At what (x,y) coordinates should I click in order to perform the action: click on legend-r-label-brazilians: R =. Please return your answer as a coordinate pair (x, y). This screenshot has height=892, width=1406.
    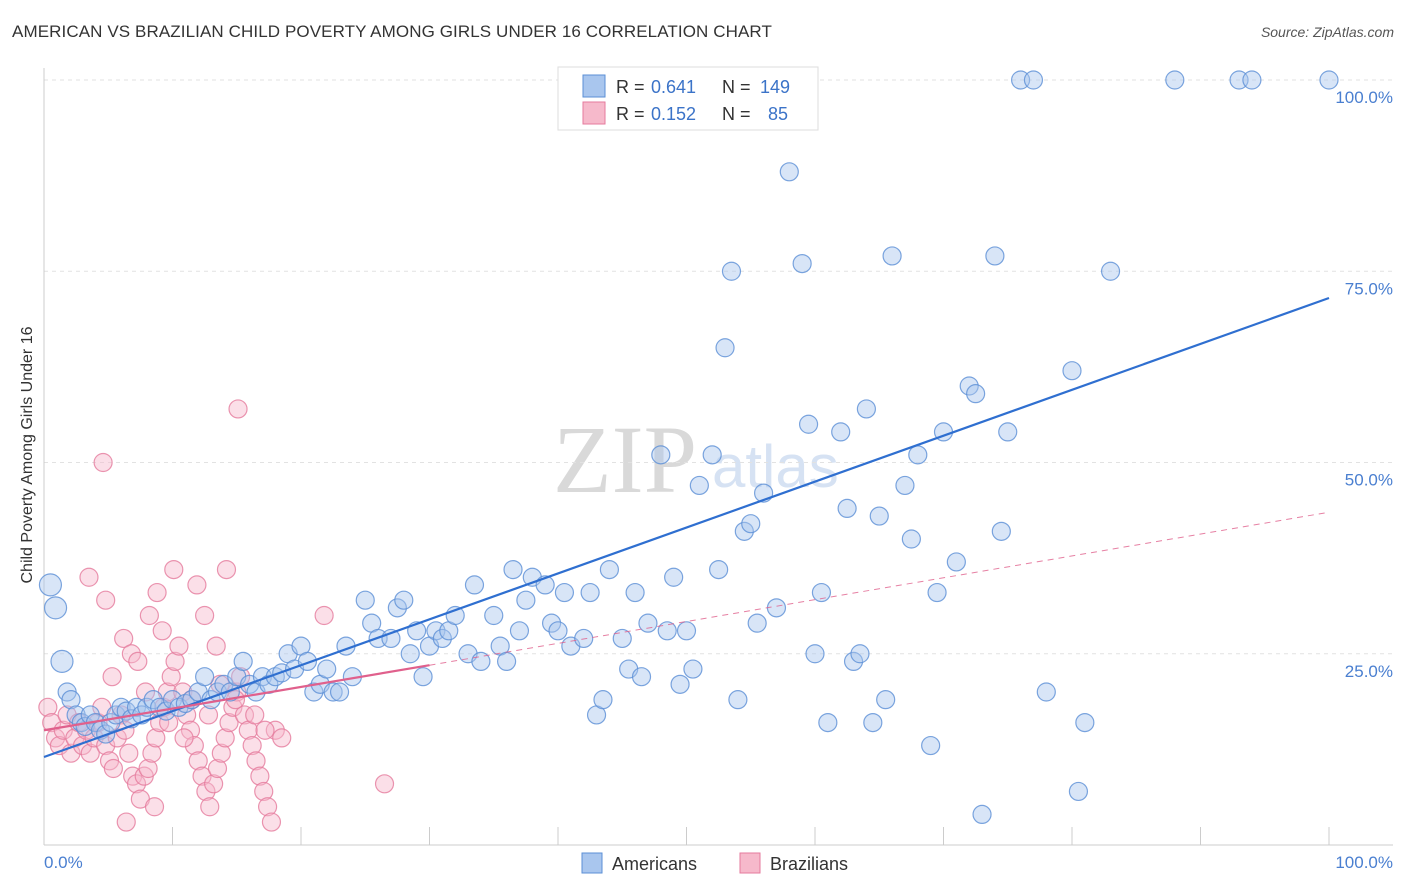
    Looking at the image, I should click on (630, 114).